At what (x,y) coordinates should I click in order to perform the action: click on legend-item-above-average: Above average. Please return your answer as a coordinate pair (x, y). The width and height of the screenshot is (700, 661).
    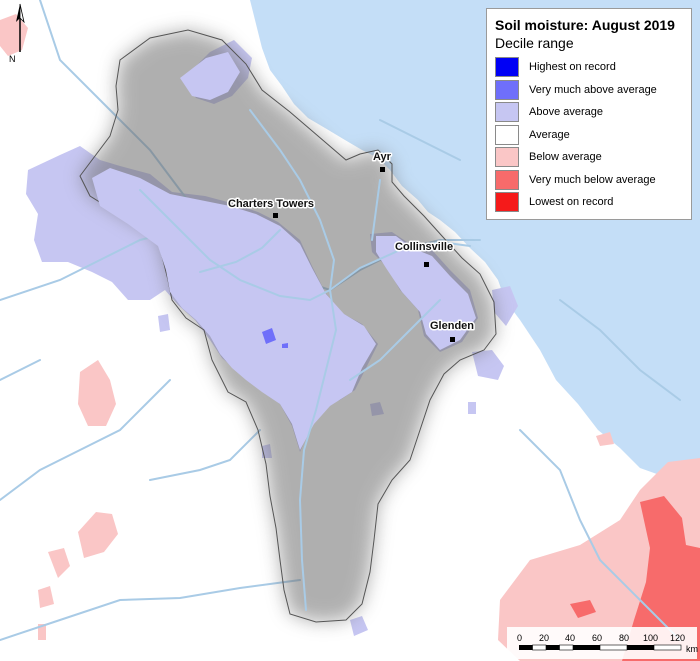
    Looking at the image, I should click on (593, 112).